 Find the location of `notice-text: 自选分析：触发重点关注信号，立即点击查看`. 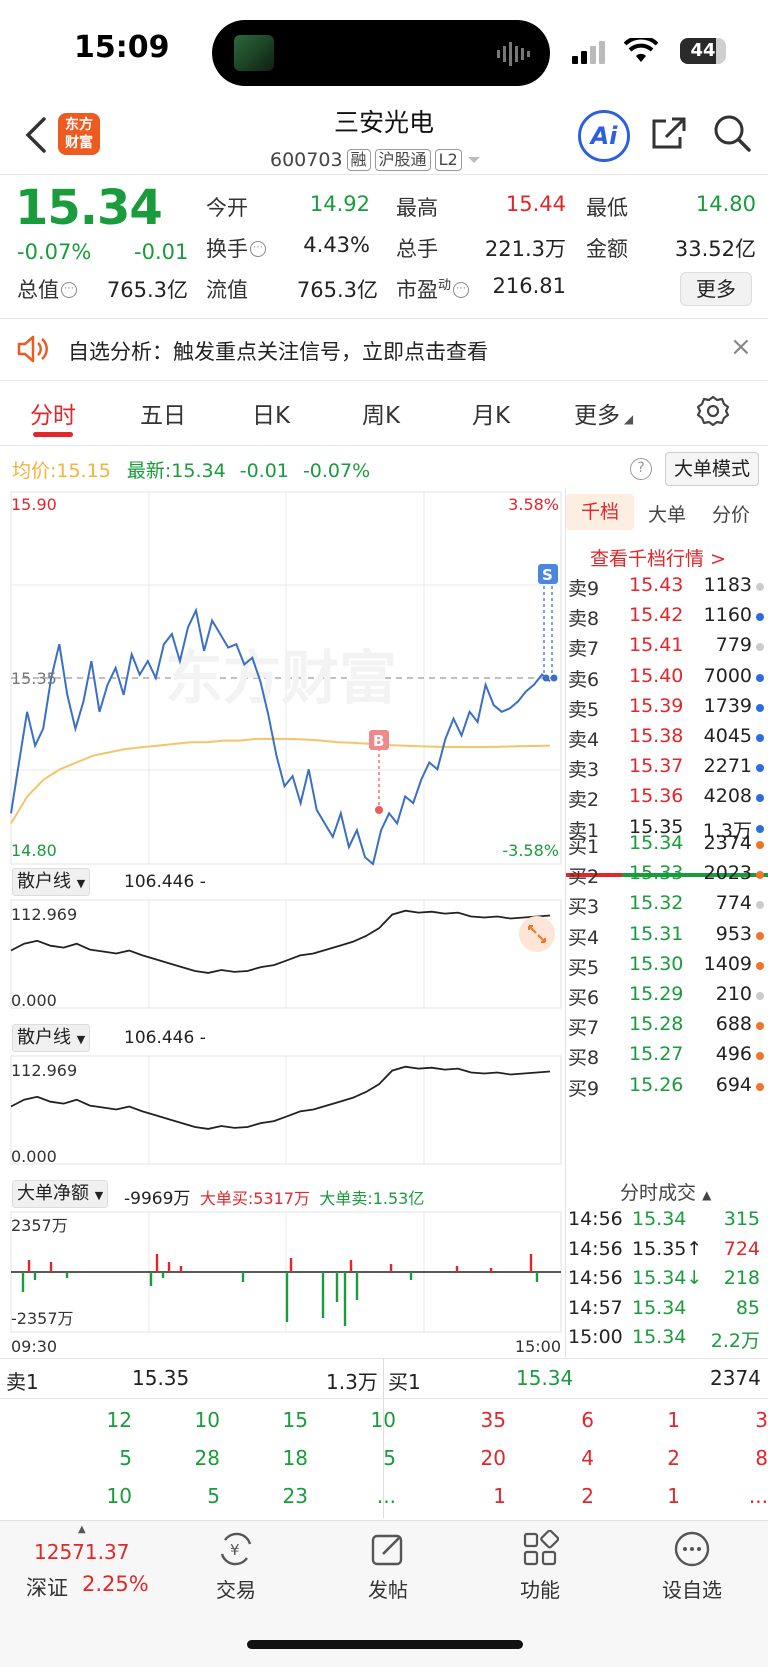

notice-text: 自选分析：触发重点关注信号，立即点击查看 is located at coordinates (278, 352).